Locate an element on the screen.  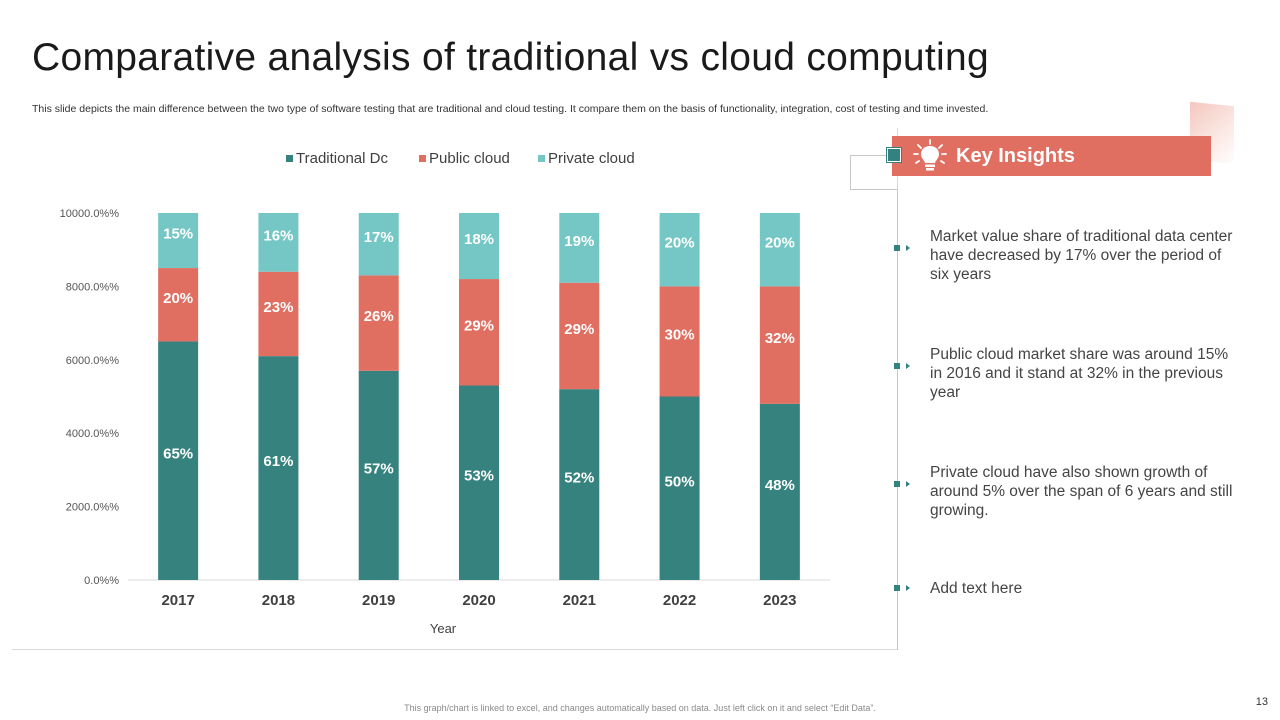
x-axis-title: Year is located at coordinates (443, 628).